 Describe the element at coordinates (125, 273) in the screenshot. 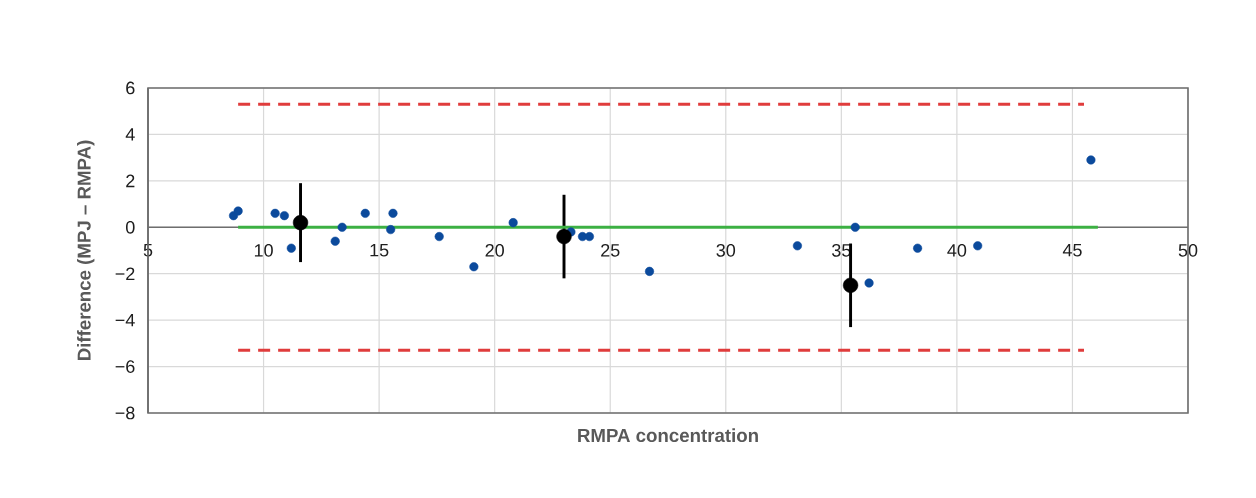

I see `y-tick-label: −2` at that location.